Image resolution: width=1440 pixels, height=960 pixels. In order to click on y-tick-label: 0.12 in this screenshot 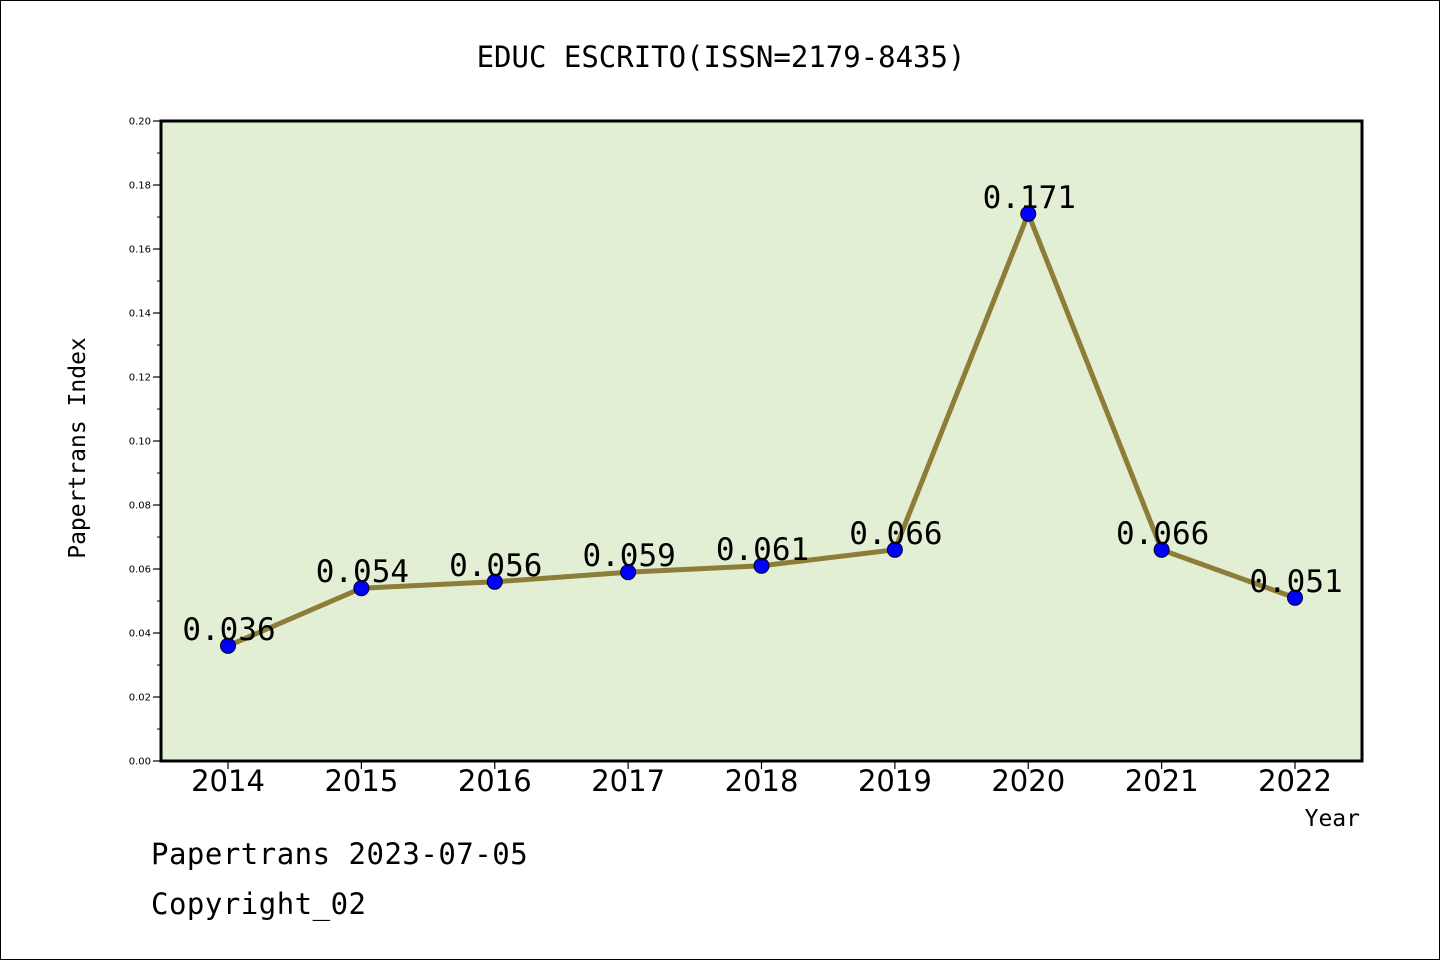, I will do `click(140, 378)`.